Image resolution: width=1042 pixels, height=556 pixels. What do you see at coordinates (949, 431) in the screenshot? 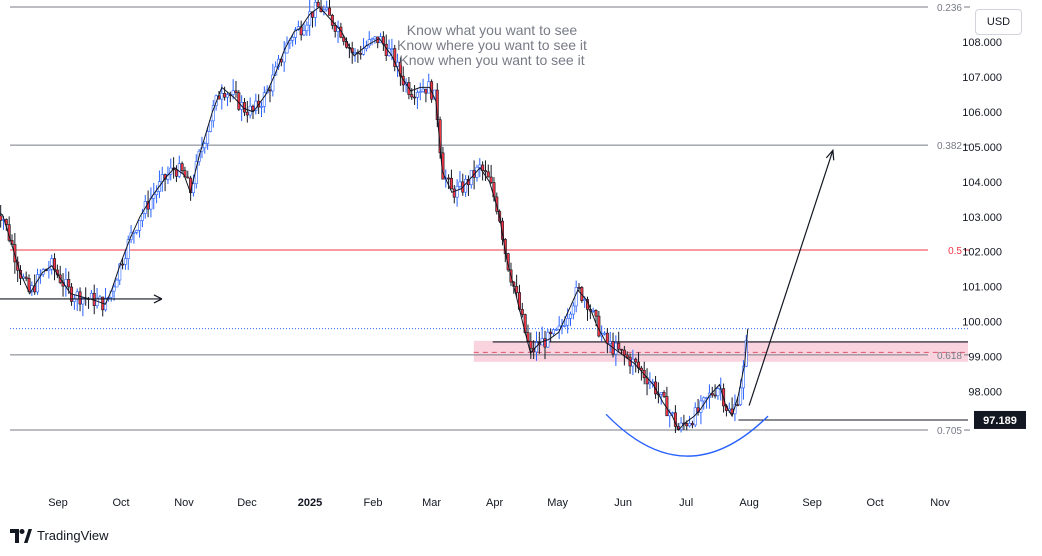
I see `fib-label-0.705: 0.705` at bounding box center [949, 431].